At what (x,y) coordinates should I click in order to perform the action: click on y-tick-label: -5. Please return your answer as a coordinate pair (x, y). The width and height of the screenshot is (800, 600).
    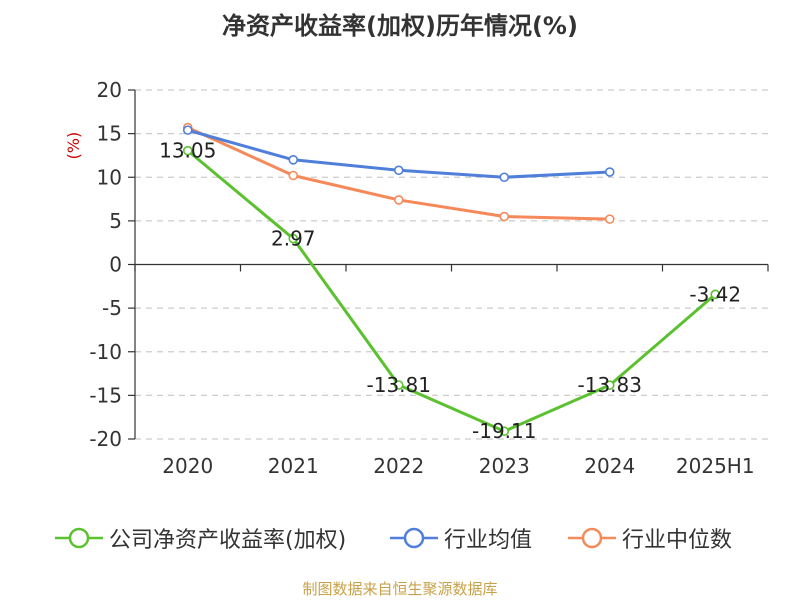
    Looking at the image, I should click on (112, 308).